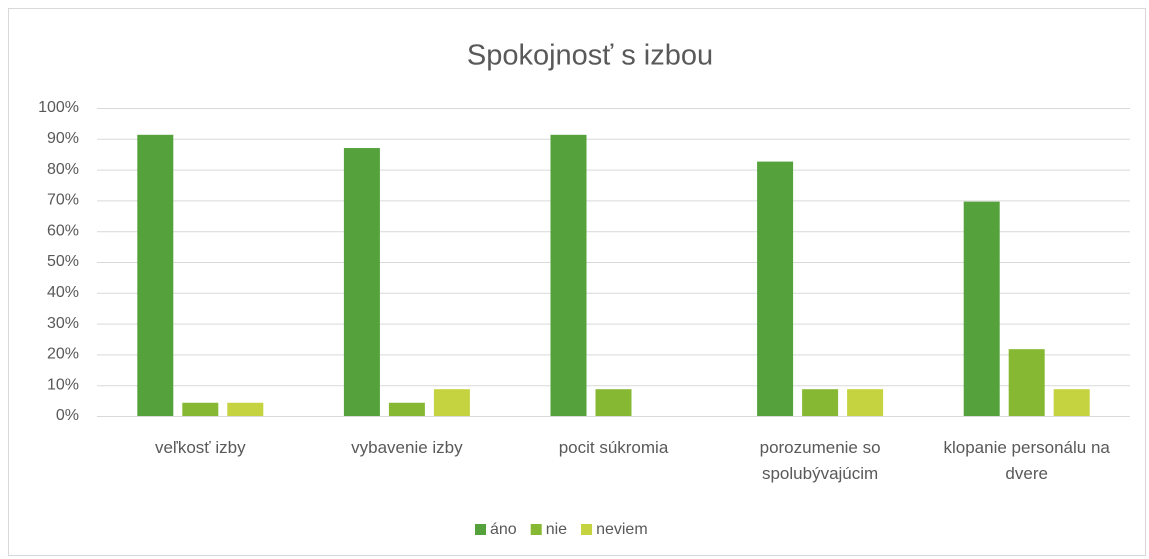 Image resolution: width=1149 pixels, height=559 pixels. What do you see at coordinates (200, 447) in the screenshot?
I see `x-tick-label: veľkosť izby` at bounding box center [200, 447].